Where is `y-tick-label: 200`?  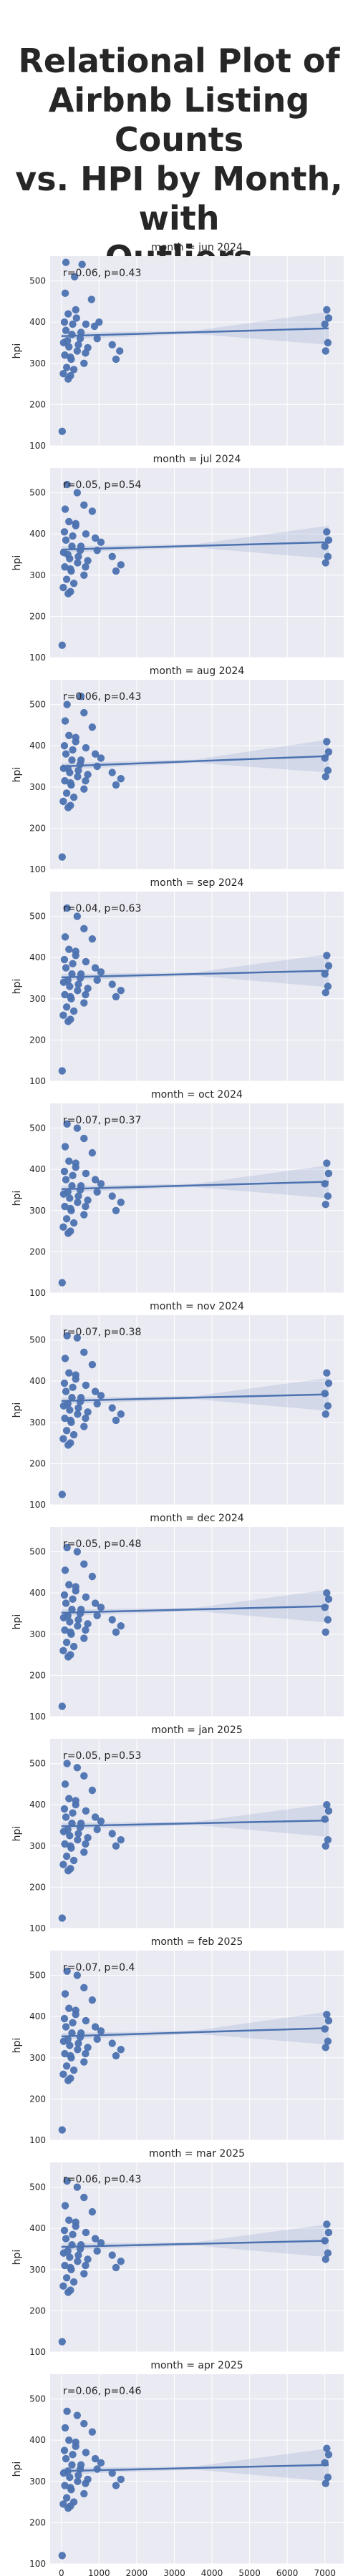
y-tick-label: 200 is located at coordinates (37, 2522).